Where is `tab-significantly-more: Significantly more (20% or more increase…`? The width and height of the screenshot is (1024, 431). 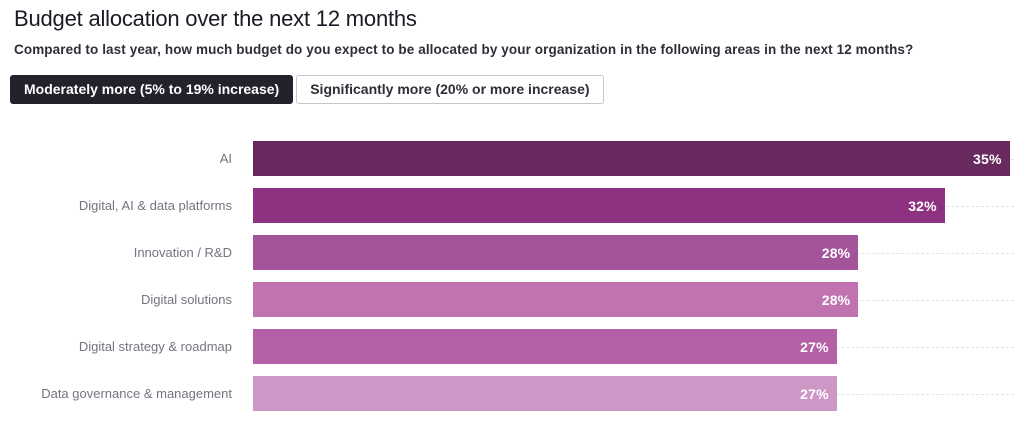 tab-significantly-more: Significantly more (20% or more increase… is located at coordinates (450, 89).